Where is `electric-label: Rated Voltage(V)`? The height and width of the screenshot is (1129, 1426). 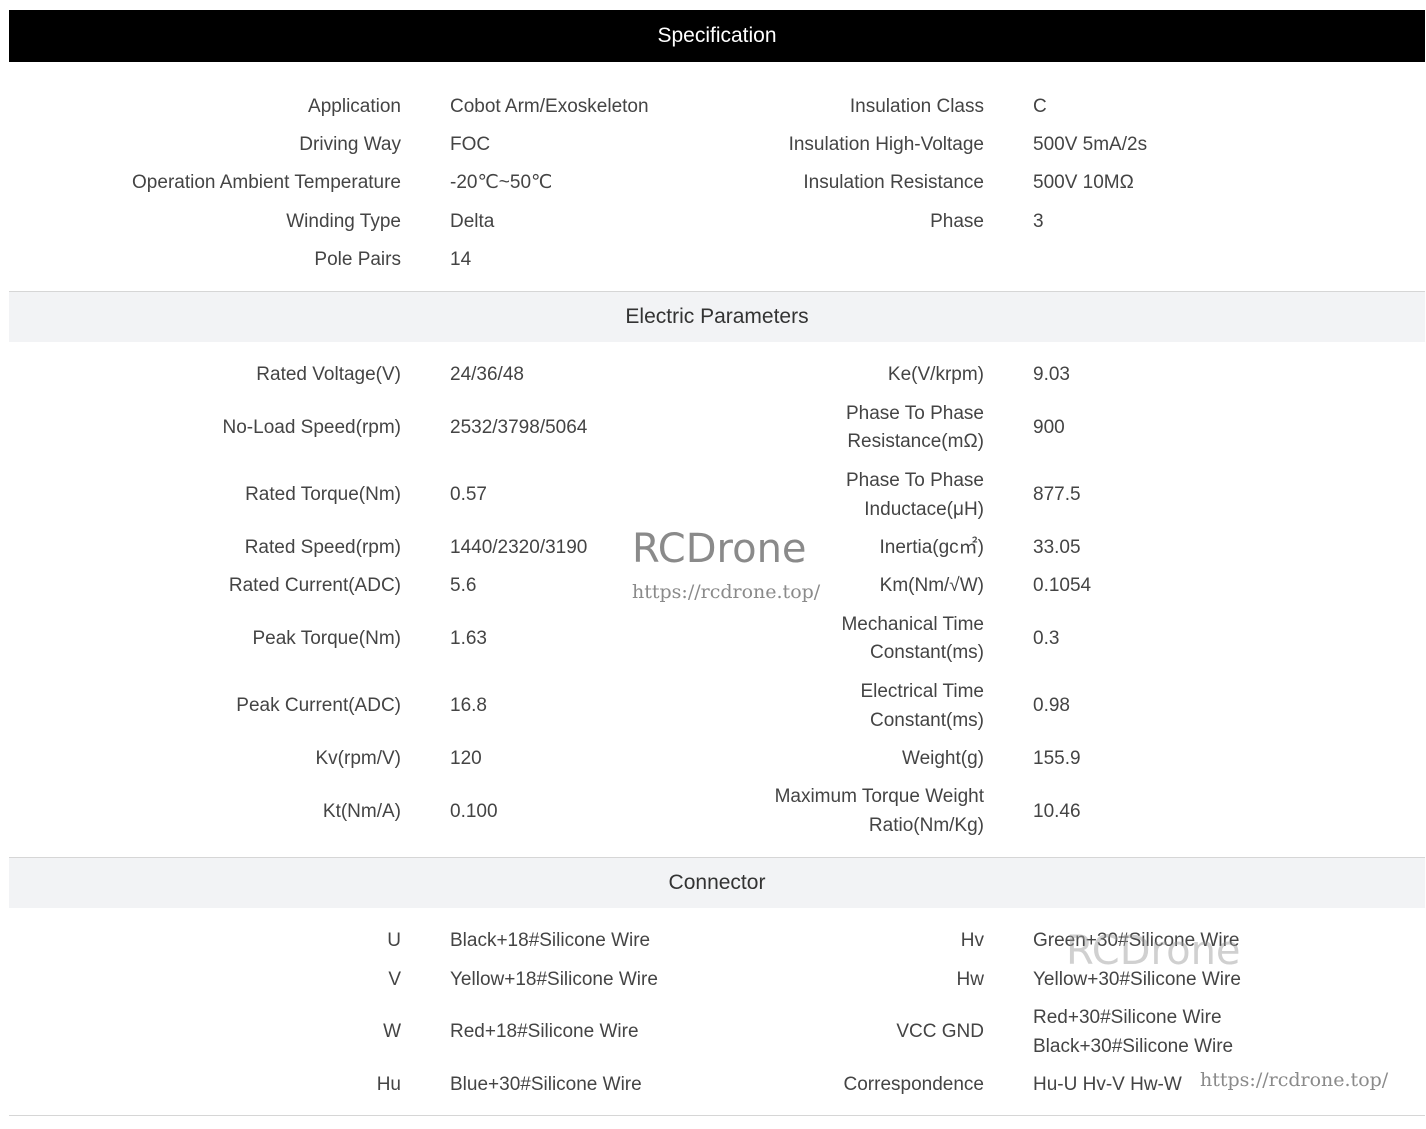
electric-label: Rated Voltage(V) is located at coordinates (328, 374).